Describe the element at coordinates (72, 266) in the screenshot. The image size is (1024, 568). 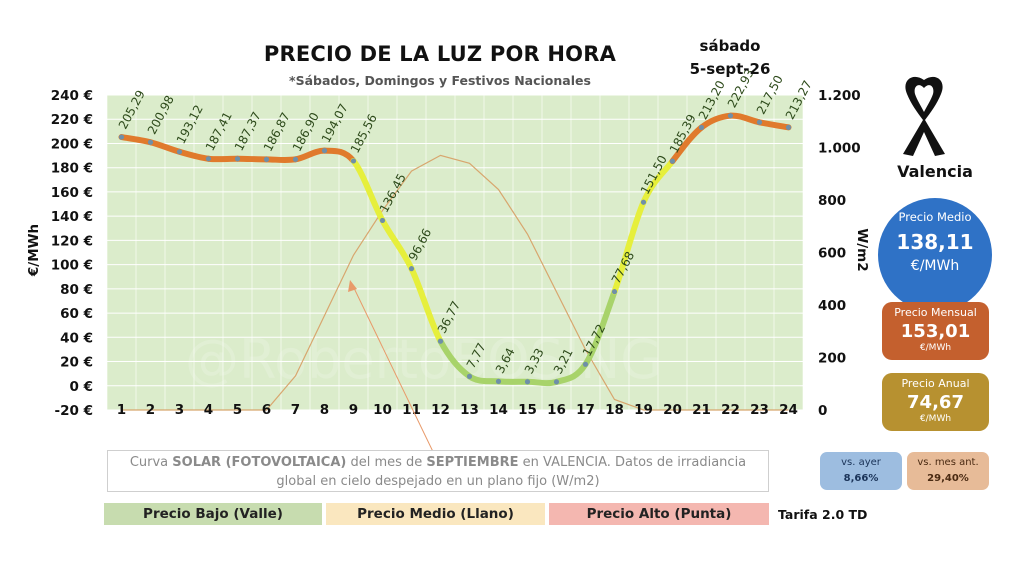
I see `y-tick-label: 100 €` at that location.